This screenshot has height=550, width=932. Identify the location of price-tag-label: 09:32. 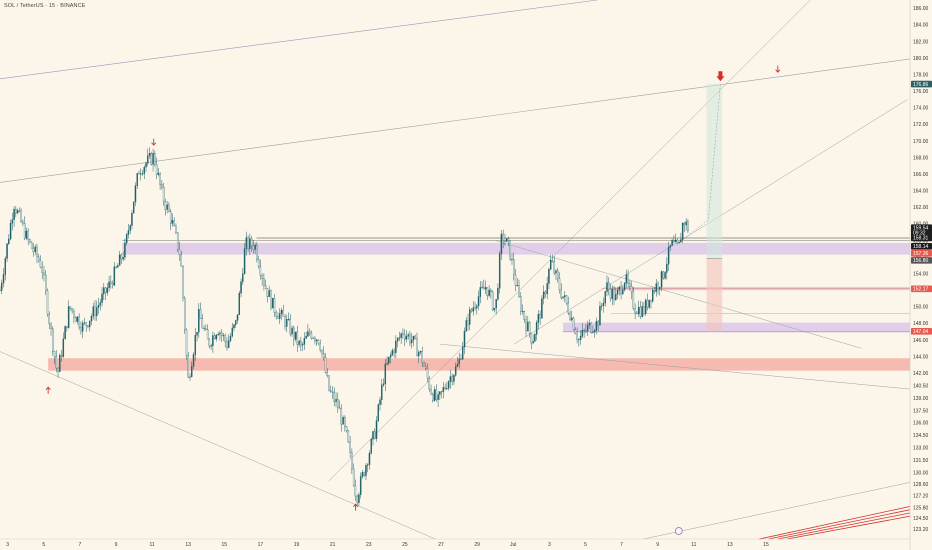
(919, 233).